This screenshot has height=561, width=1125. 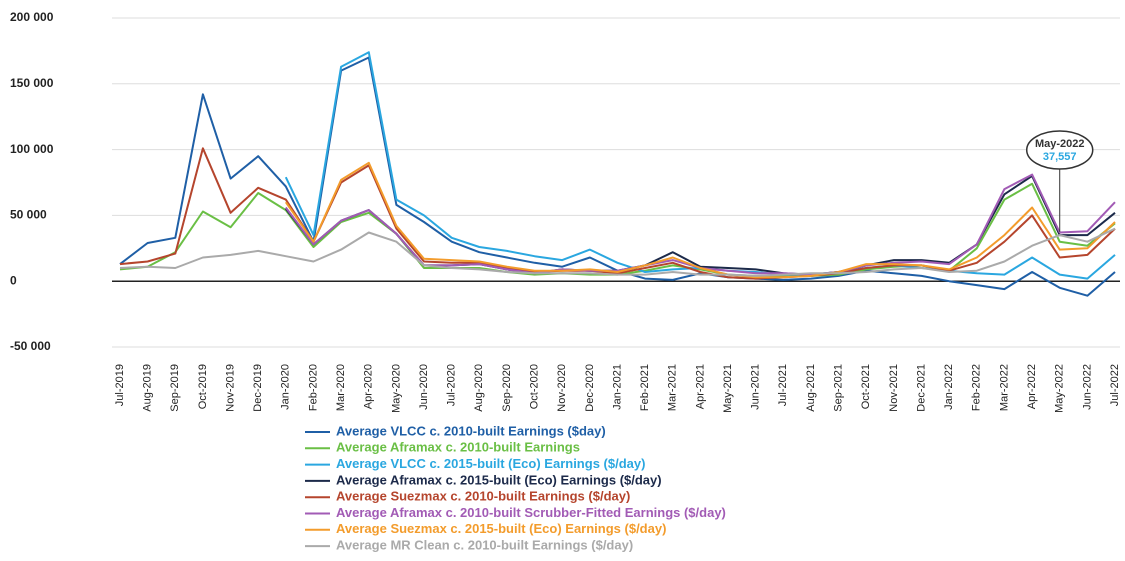 What do you see at coordinates (286, 387) in the screenshot?
I see `x-tick-label: Jan-2020` at bounding box center [286, 387].